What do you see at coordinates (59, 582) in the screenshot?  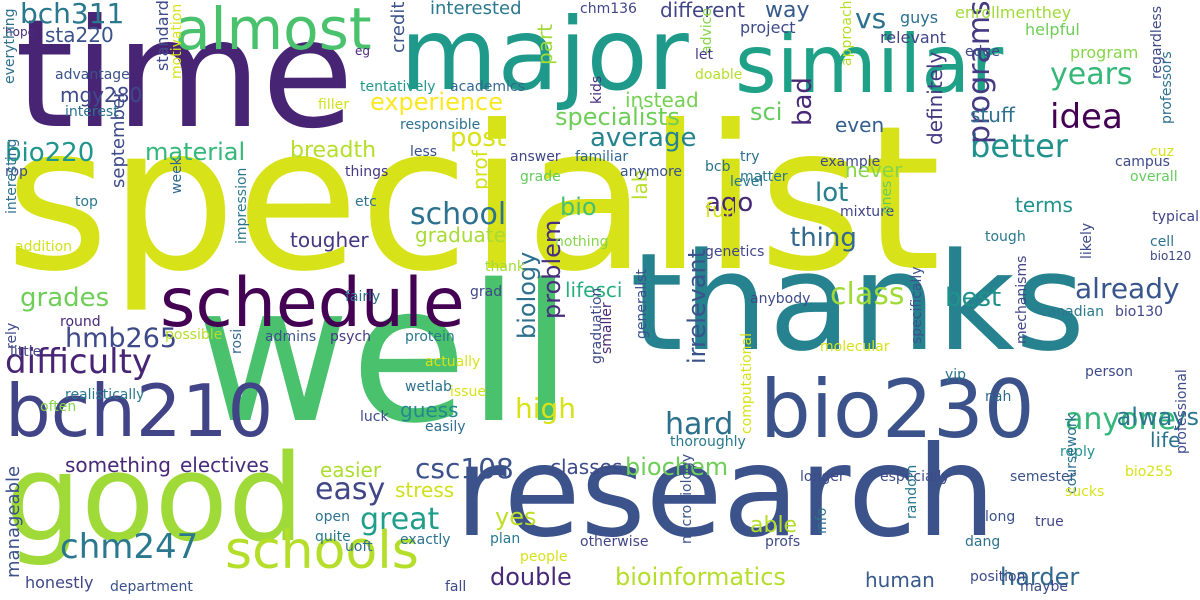 I see `word: honestly` at bounding box center [59, 582].